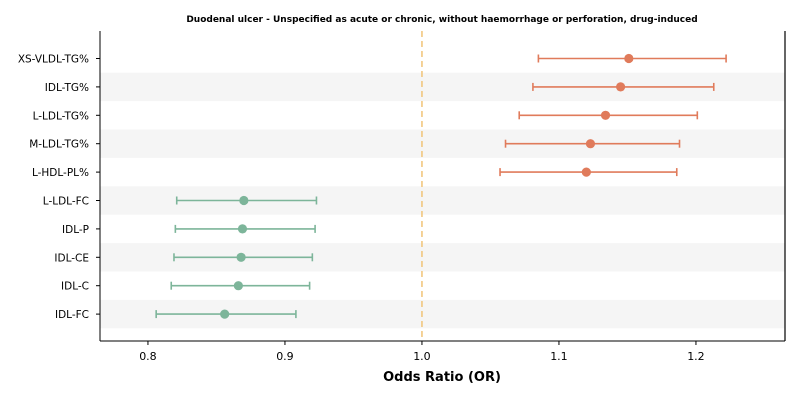 The image size is (800, 400). What do you see at coordinates (72, 315) in the screenshot?
I see `y-tick-label: IDL-FC` at bounding box center [72, 315].